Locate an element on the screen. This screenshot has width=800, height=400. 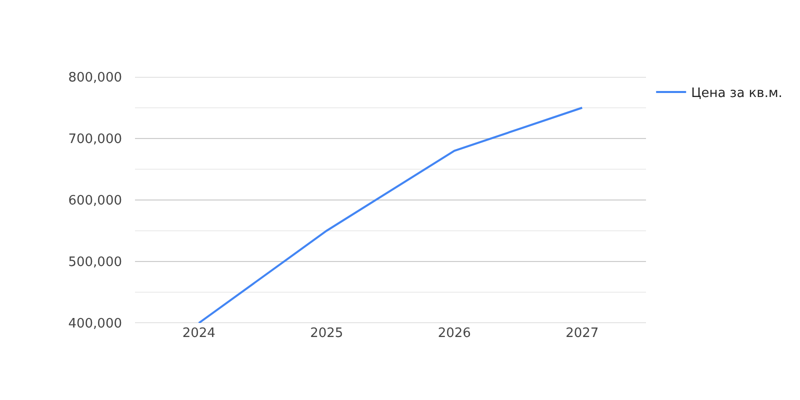
legend-label: Цена за кв.м. is located at coordinates (736, 94).